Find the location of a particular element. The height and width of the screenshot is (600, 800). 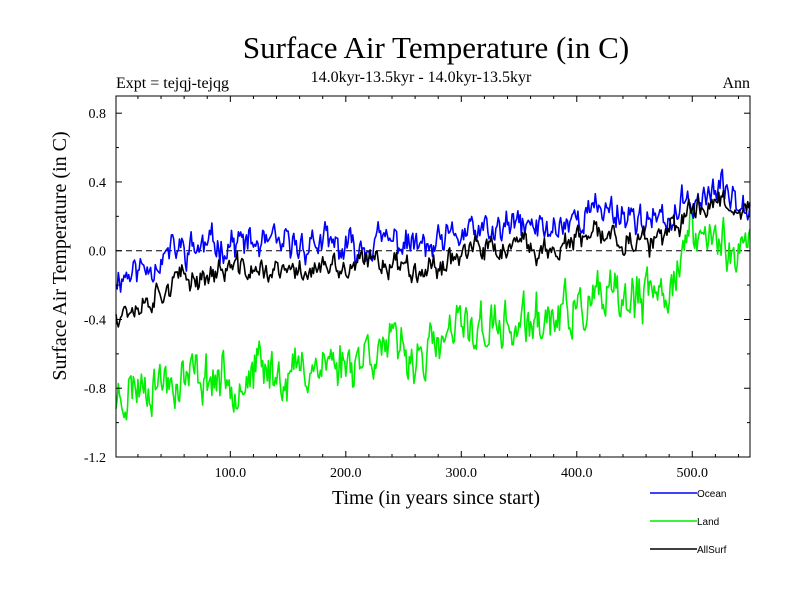

x-tick-label: 200.0 is located at coordinates (346, 473).